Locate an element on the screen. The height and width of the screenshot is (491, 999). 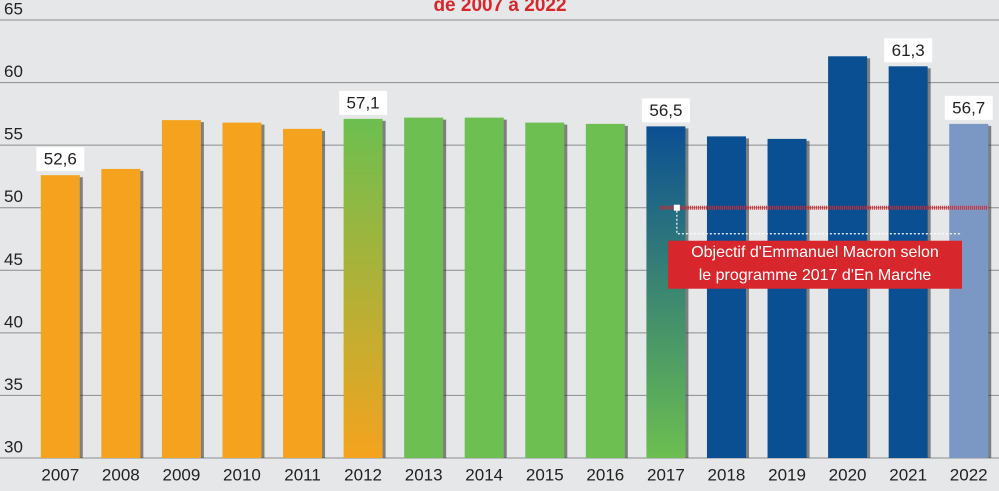
annotation-text: Objectif d'Emmanuel Macron selon is located at coordinates (815, 252).